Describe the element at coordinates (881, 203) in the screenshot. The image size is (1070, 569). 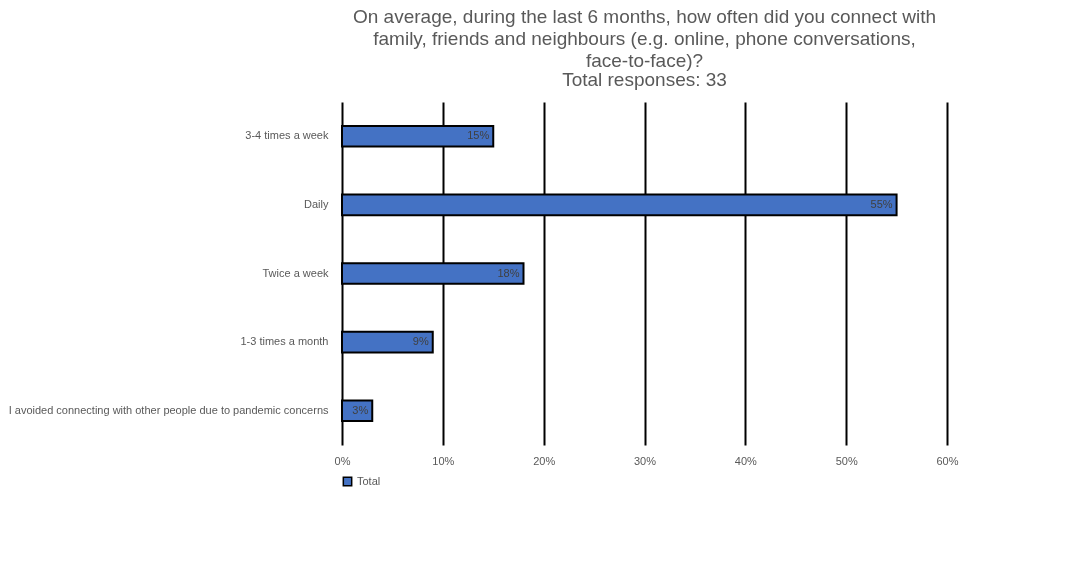
I see `data-label: 55%` at that location.